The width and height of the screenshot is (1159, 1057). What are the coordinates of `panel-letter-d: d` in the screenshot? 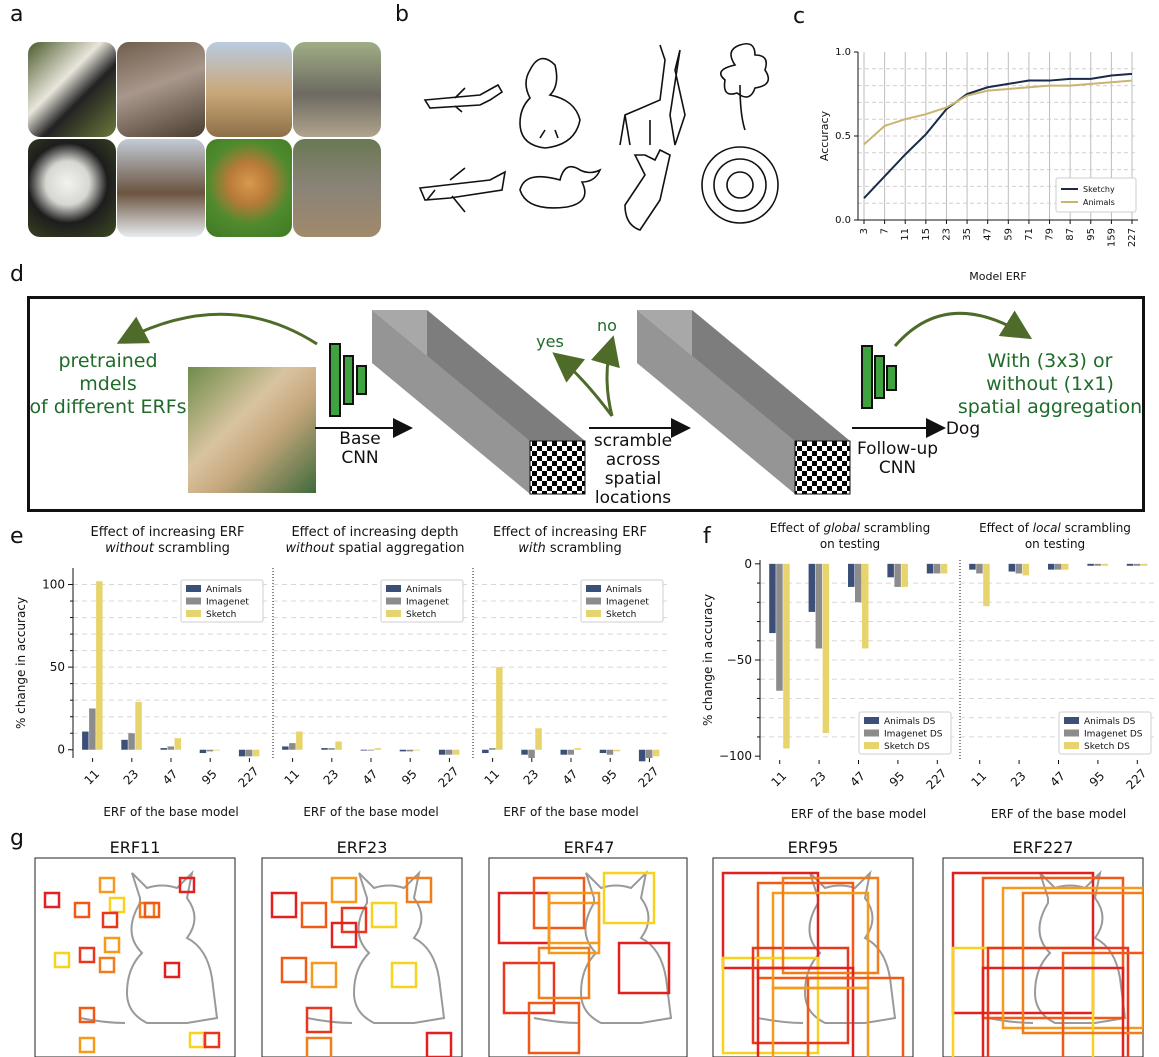 It's located at (17, 274).